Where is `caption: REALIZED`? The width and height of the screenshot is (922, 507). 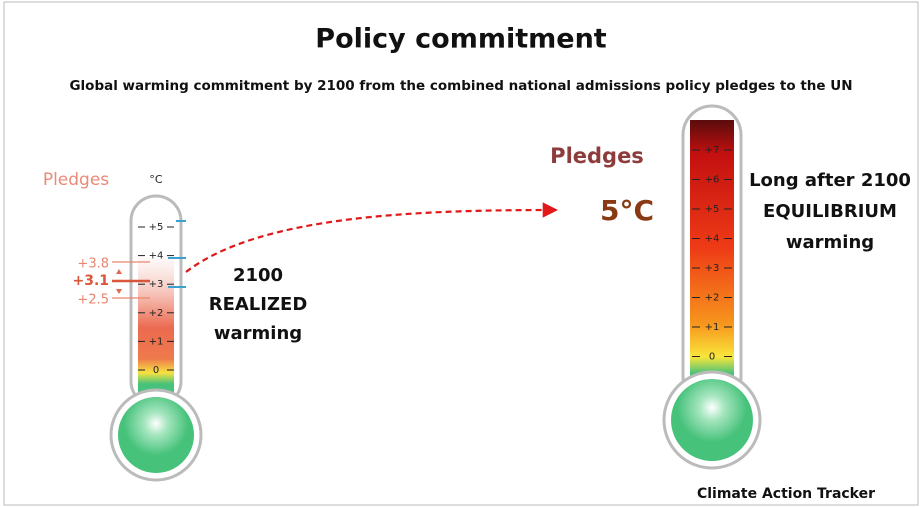 caption: REALIZED is located at coordinates (258, 304).